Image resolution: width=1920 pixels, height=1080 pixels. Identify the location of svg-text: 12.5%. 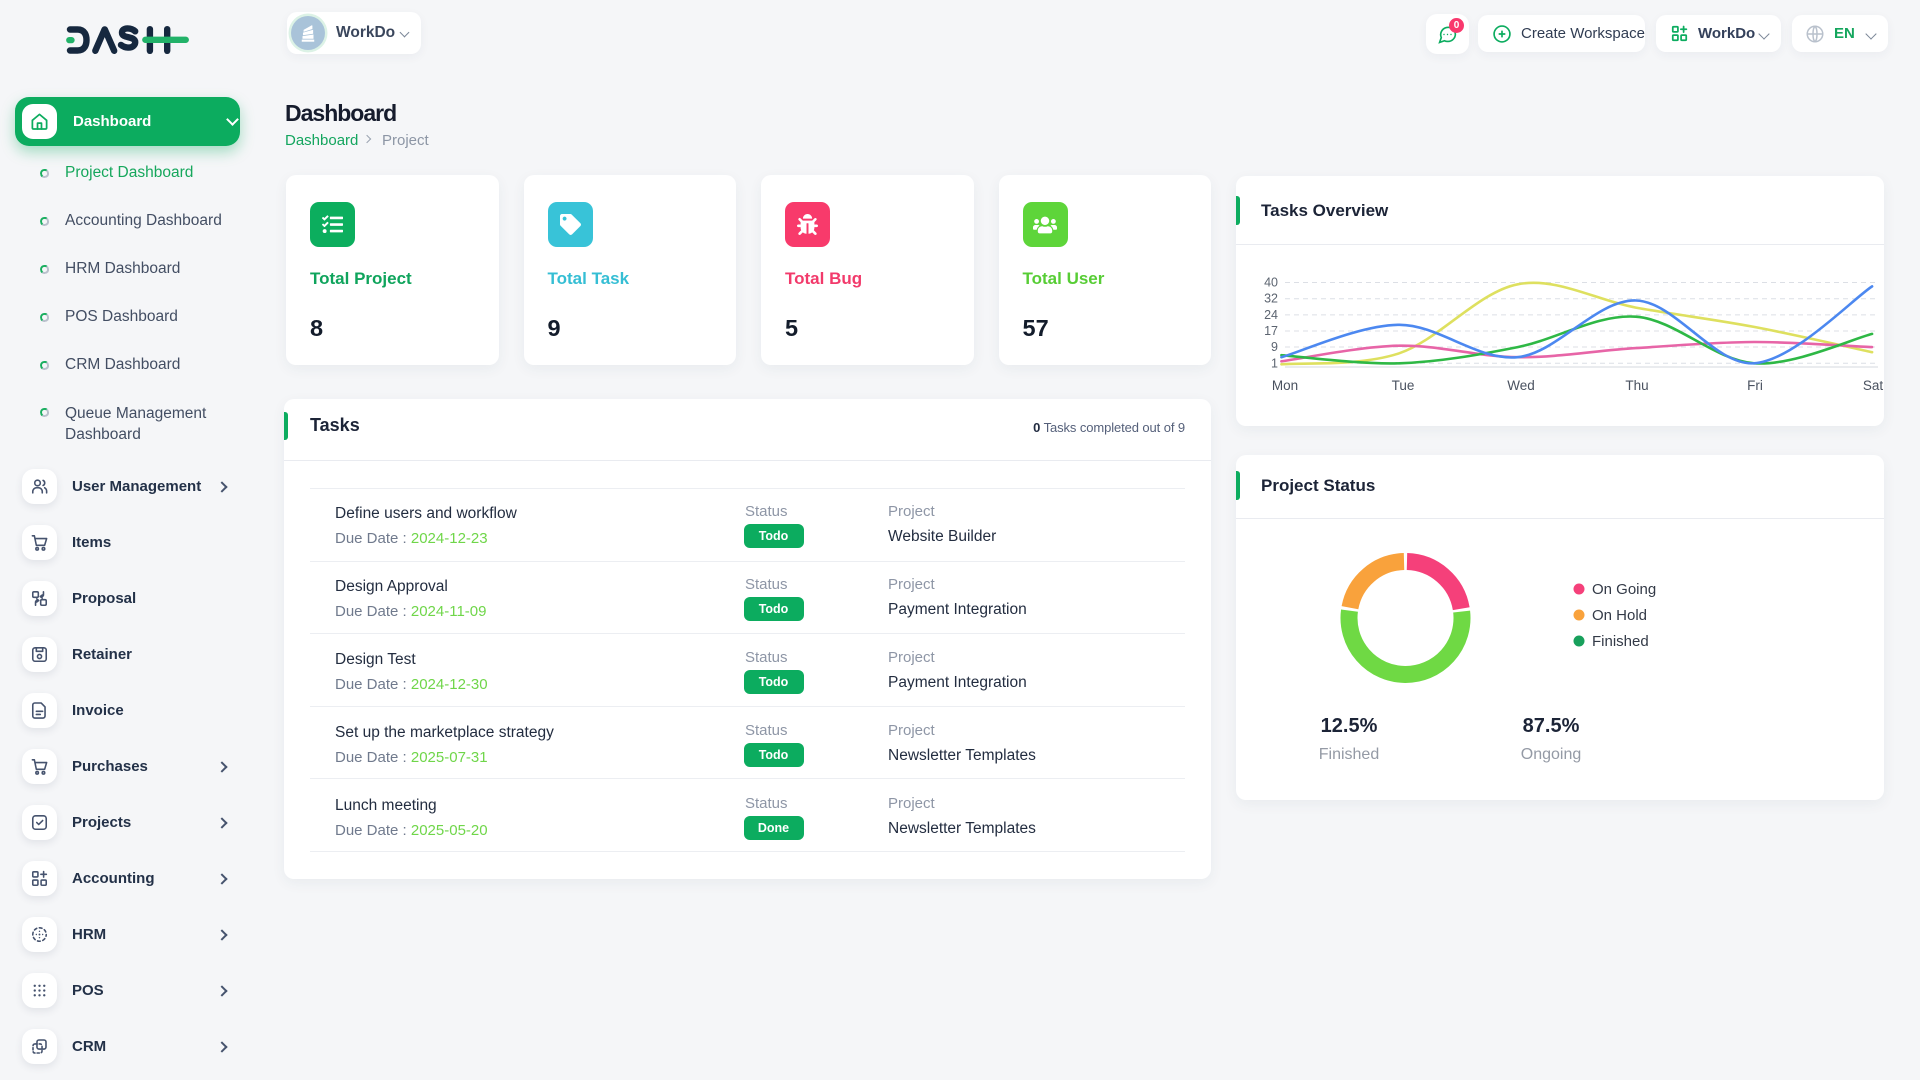
(1349, 726).